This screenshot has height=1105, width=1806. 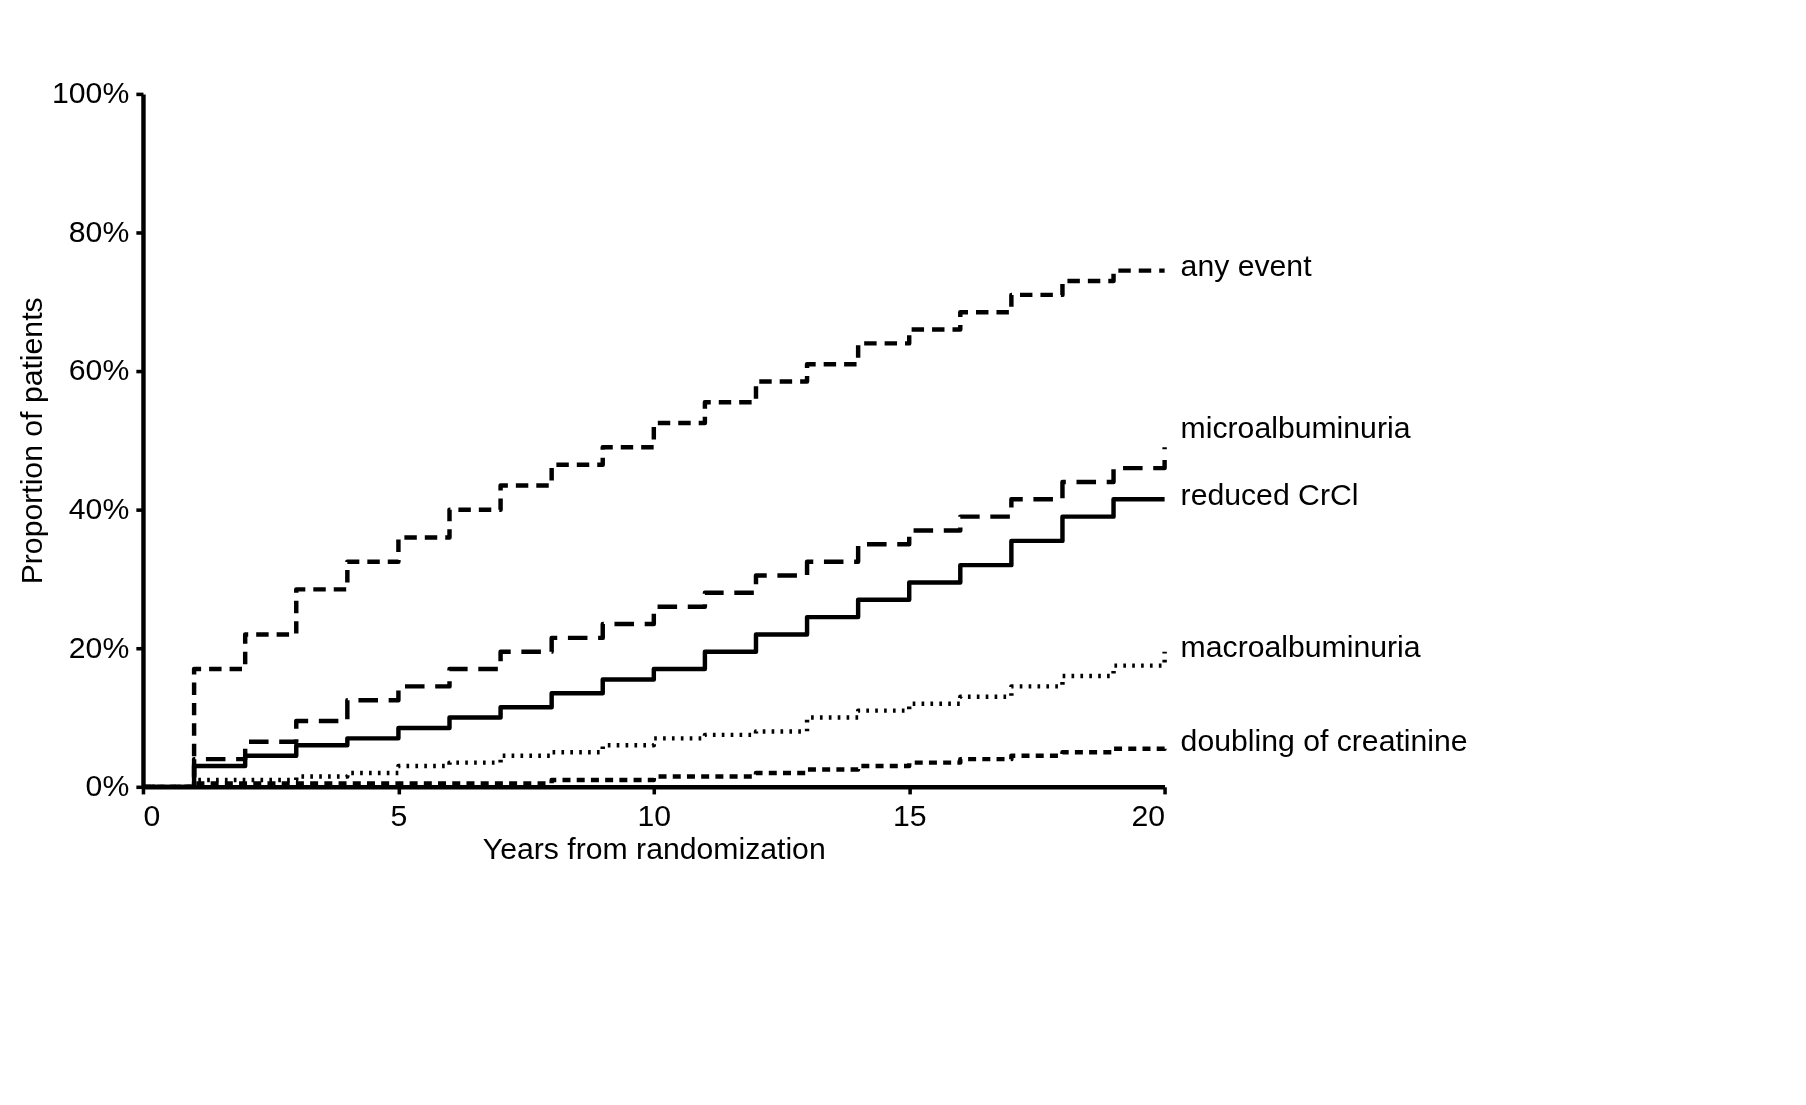 I want to click on x-tick-label: 20, so click(x=1148, y=815).